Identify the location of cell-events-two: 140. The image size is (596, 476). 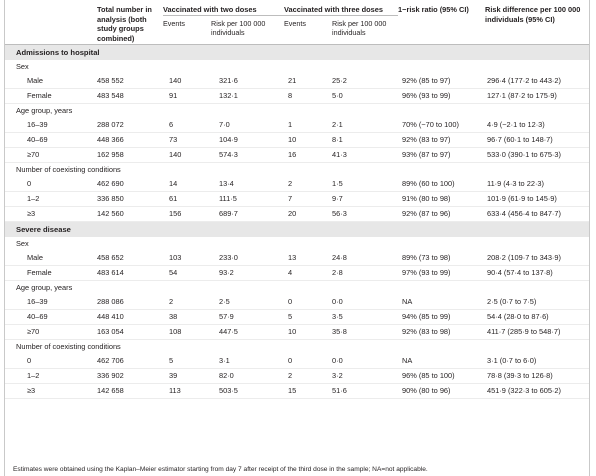
(175, 154).